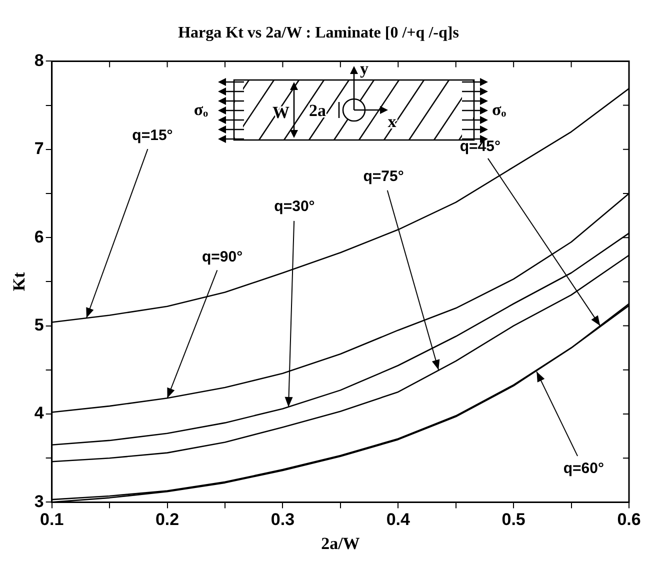  Describe the element at coordinates (52, 520) in the screenshot. I see `x-tick-label: 0.1` at that location.